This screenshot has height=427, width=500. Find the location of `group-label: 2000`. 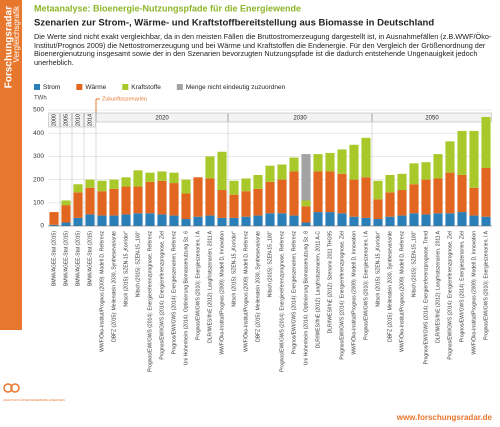

group-label: 2000 is located at coordinates (54, 120).